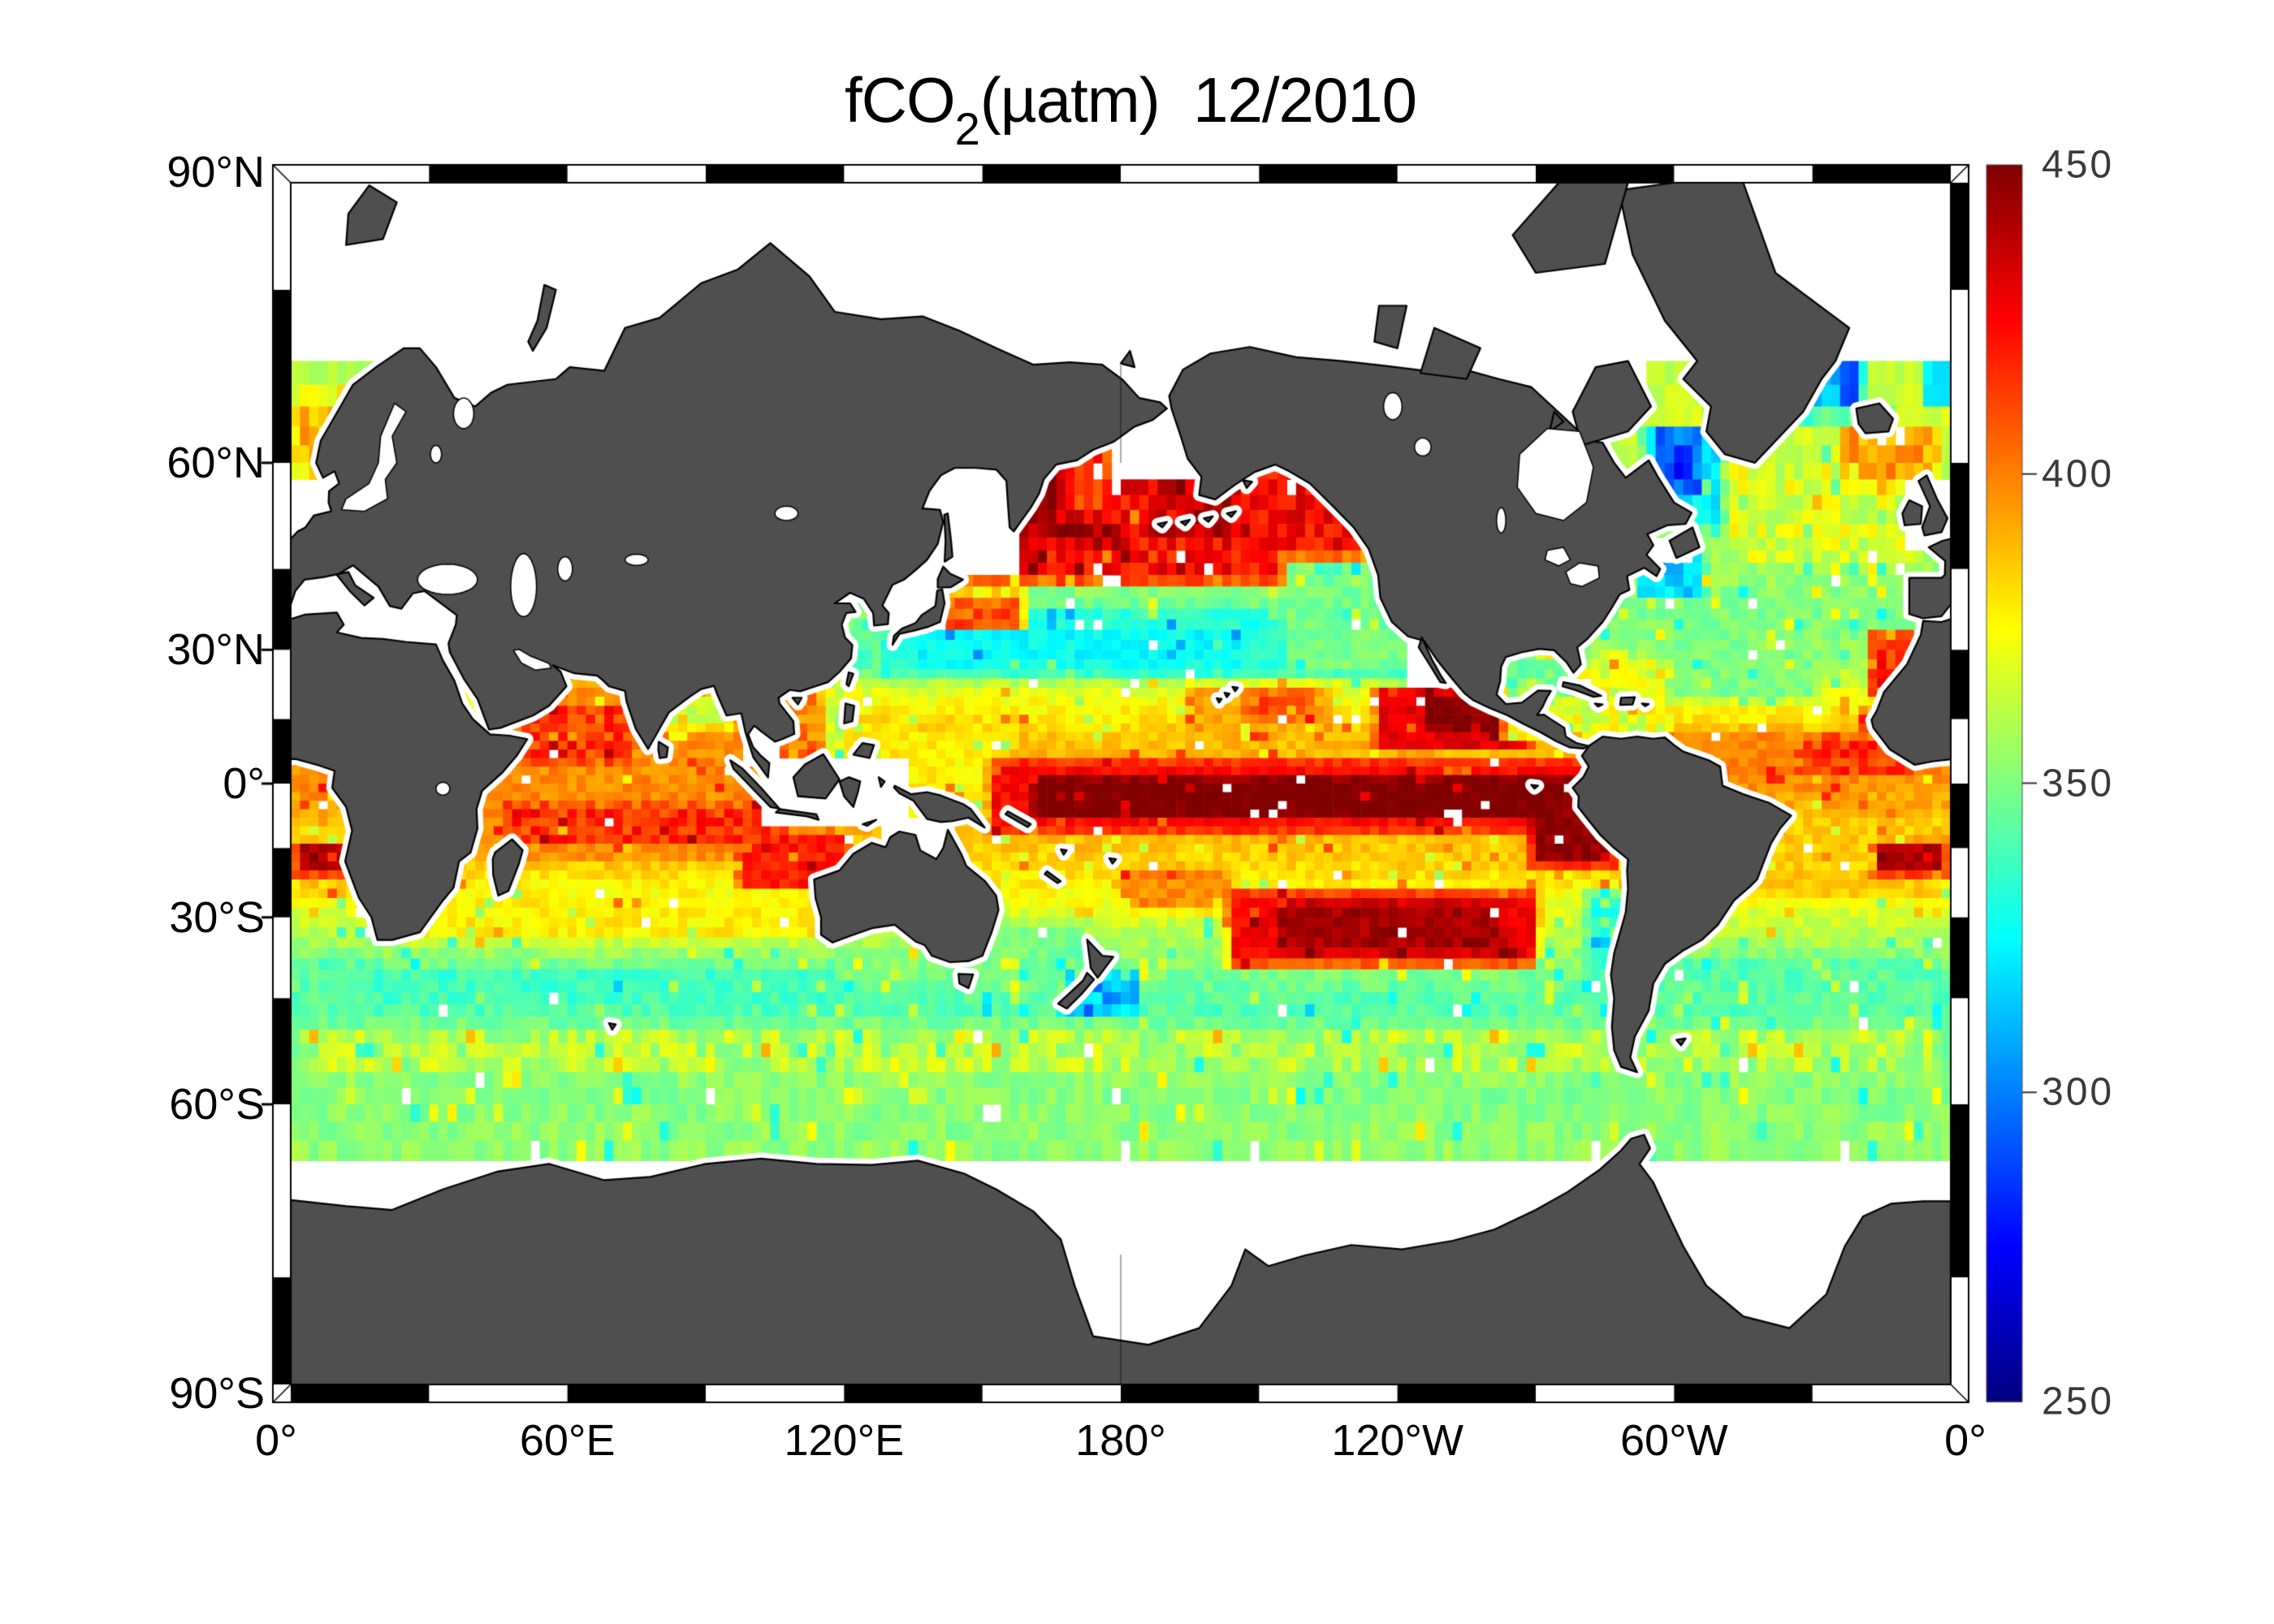  I want to click on colorbar-tick-label: 400, so click(2079, 474).